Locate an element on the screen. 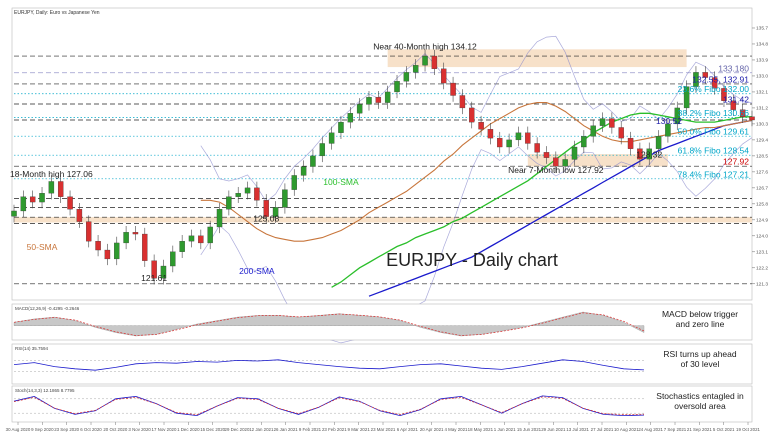  level-label: 131.42 is located at coordinates (736, 100).